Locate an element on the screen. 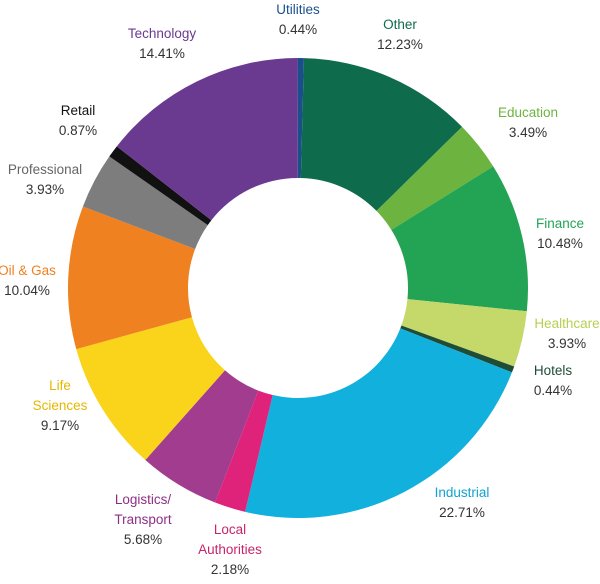 This screenshot has width=600, height=584. slice-hotels is located at coordinates (457, 349).